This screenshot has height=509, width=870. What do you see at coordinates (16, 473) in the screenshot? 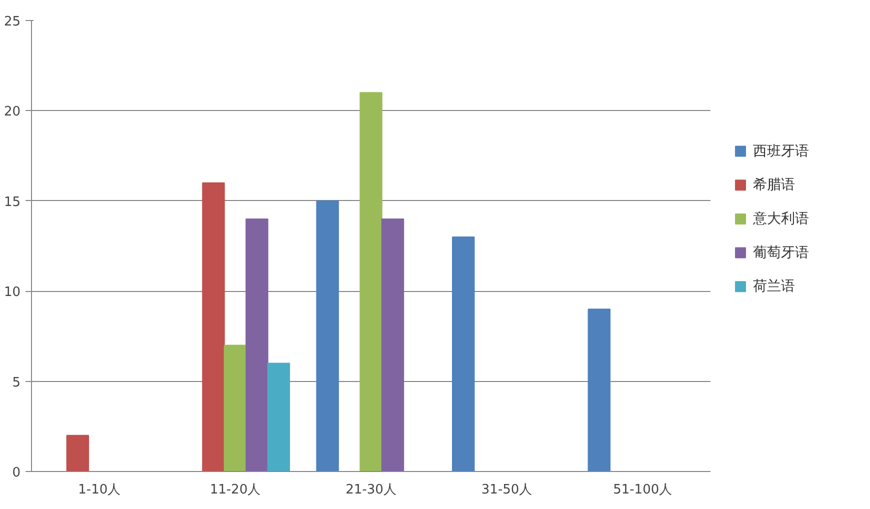
I see `y-tick-label: 0` at bounding box center [16, 473].